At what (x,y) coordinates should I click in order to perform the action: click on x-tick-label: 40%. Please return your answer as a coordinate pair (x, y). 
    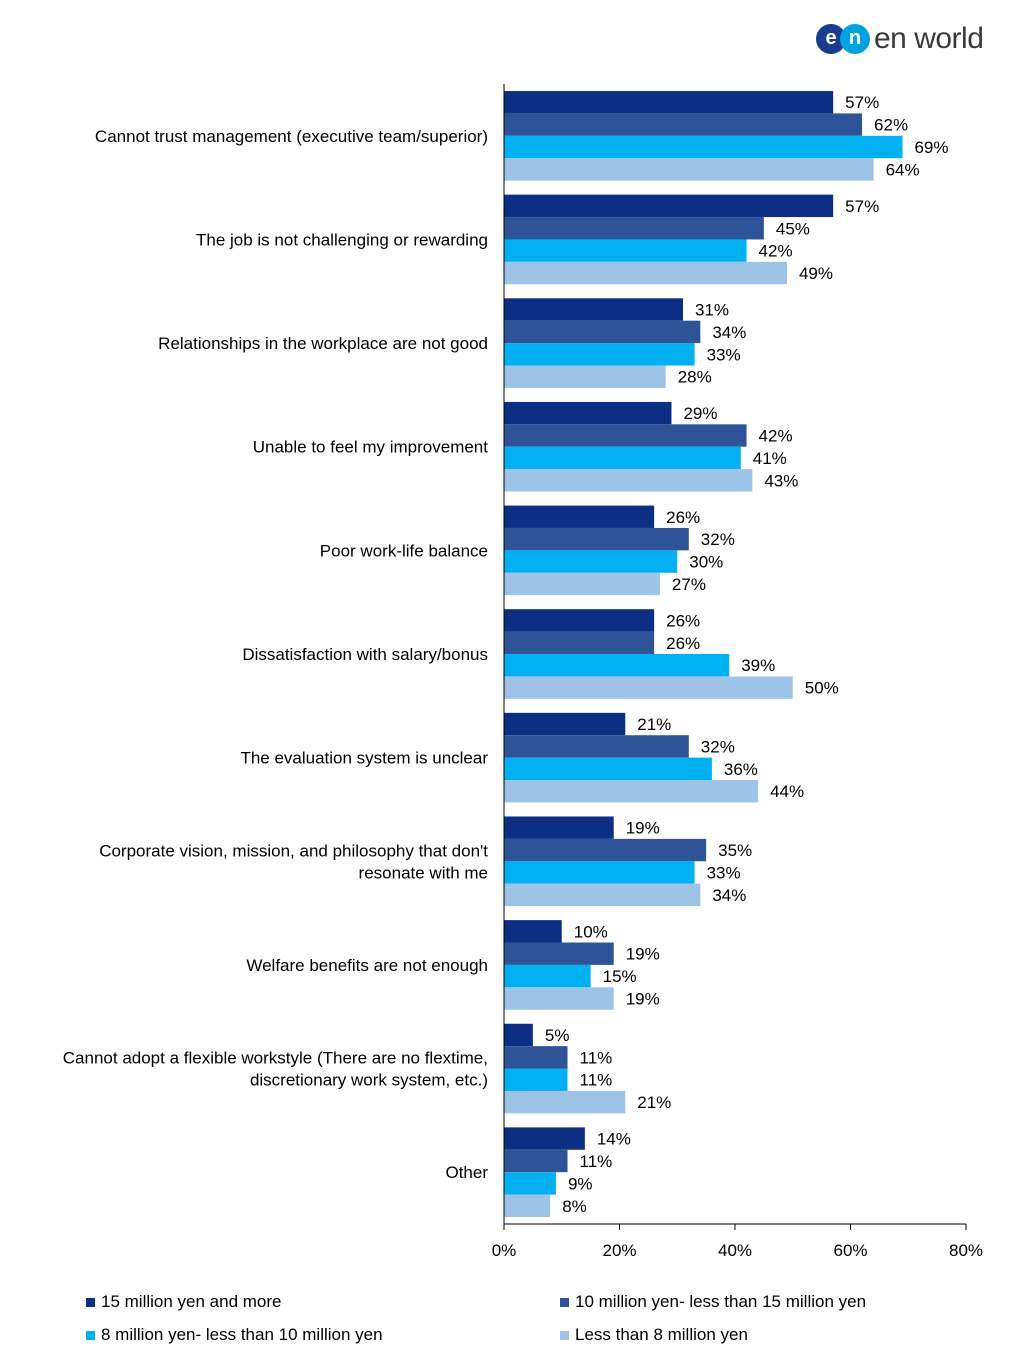
    Looking at the image, I should click on (735, 1250).